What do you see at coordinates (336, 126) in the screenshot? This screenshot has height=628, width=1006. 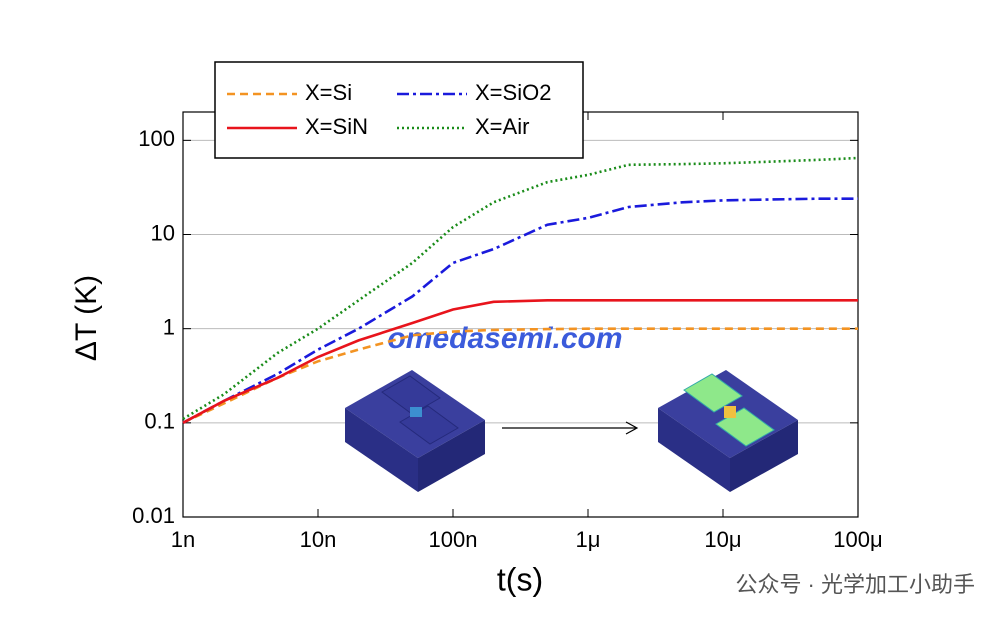 I see `legend-label: X=SiN` at bounding box center [336, 126].